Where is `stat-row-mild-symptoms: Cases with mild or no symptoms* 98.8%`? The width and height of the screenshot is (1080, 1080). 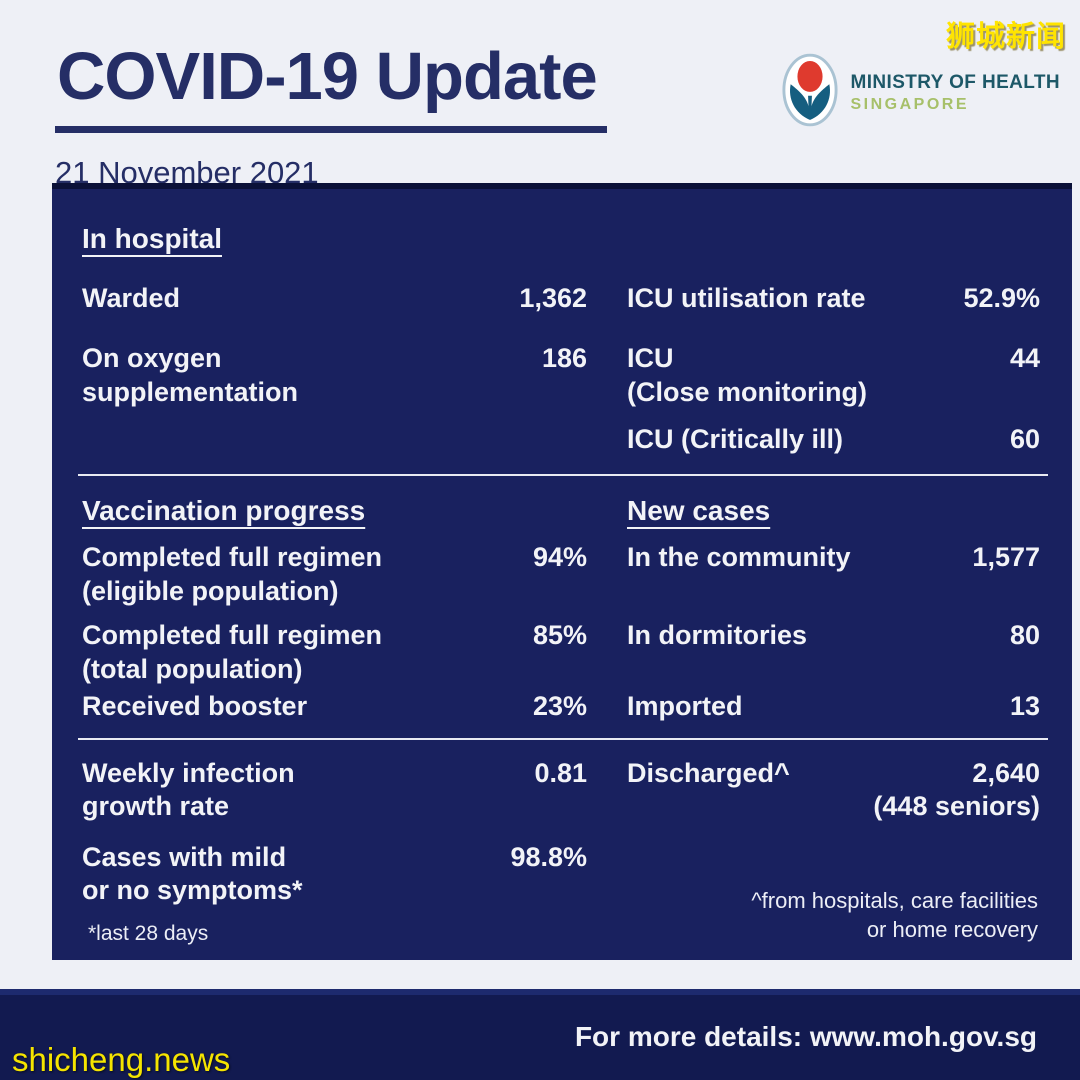 stat-row-mild-symptoms: Cases with mild or no symptoms* 98.8% is located at coordinates (561, 874).